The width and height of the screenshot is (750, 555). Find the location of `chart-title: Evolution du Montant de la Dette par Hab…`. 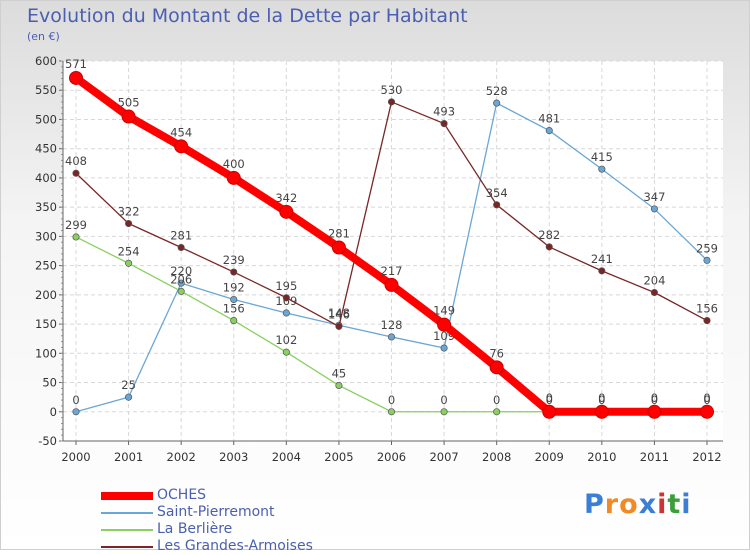

chart-title: Evolution du Montant de la Dette par Hab… is located at coordinates (247, 16).